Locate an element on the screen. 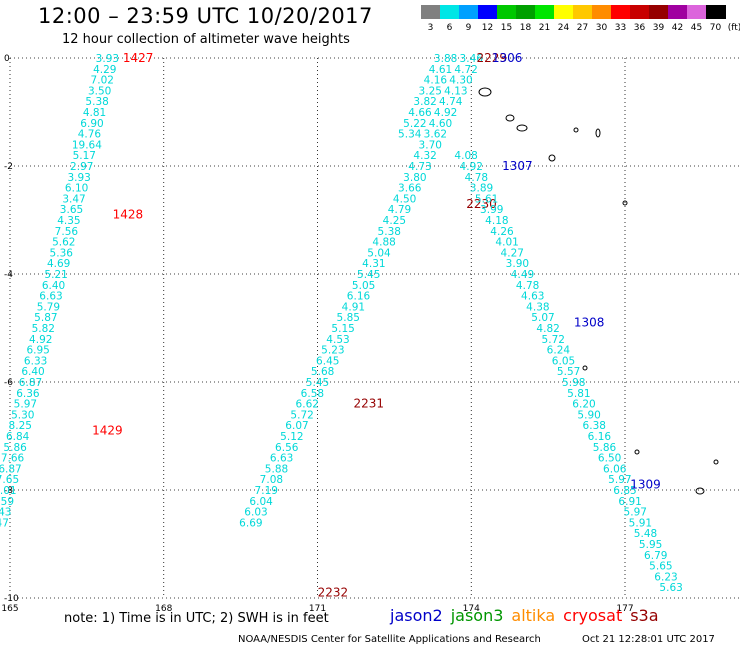 This screenshot has width=740, height=650. swh-value: 4.92 is located at coordinates (445, 113).